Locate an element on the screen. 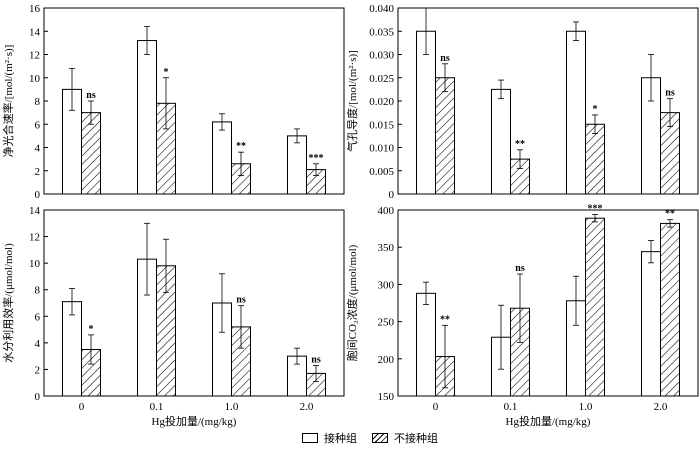  legend: 接种组 不接种组 is located at coordinates (350, 438).